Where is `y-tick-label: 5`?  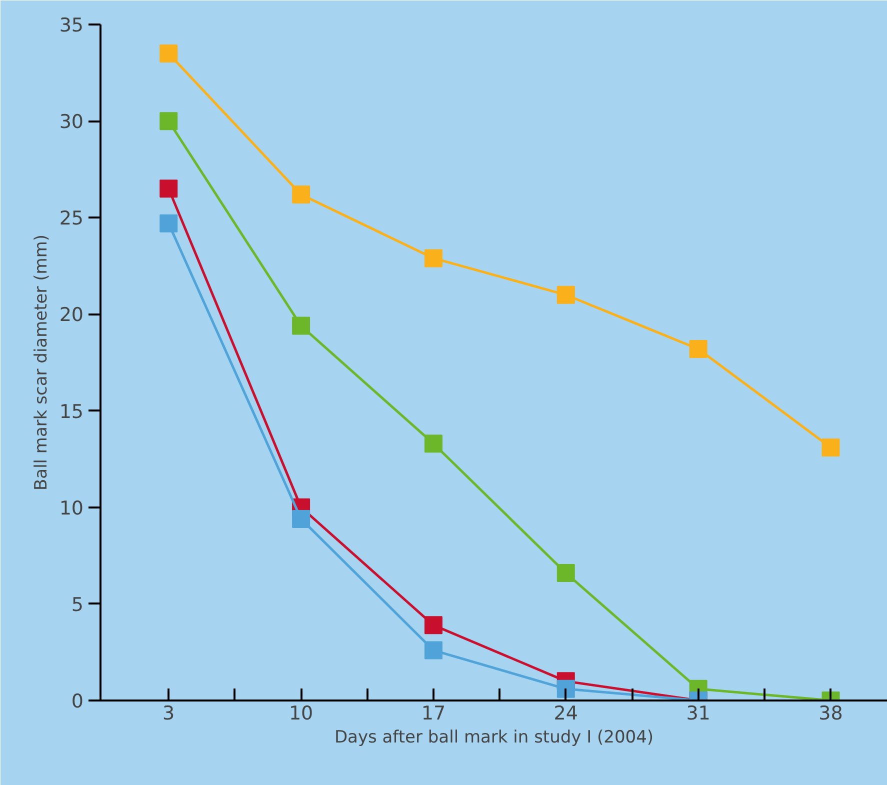 y-tick-label: 5 is located at coordinates (77, 605).